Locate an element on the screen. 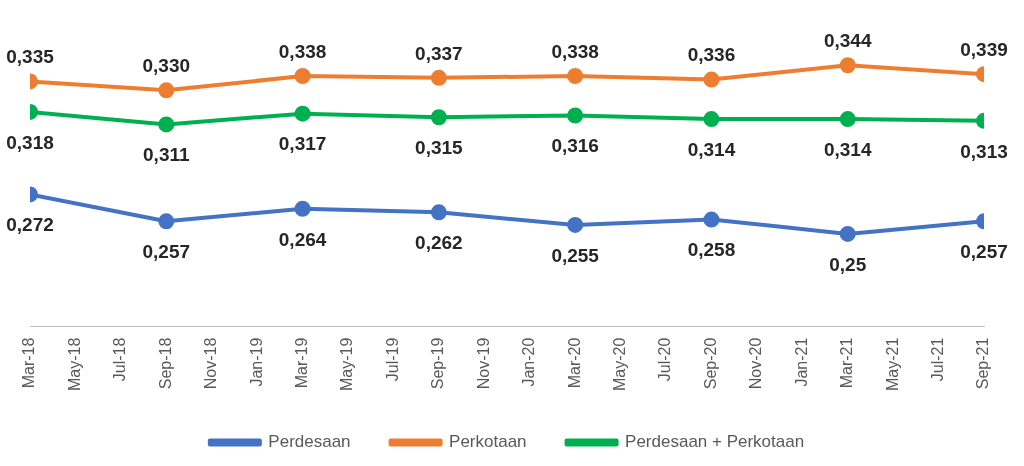 The width and height of the screenshot is (1024, 466). data-label: 0,337 is located at coordinates (439, 53).